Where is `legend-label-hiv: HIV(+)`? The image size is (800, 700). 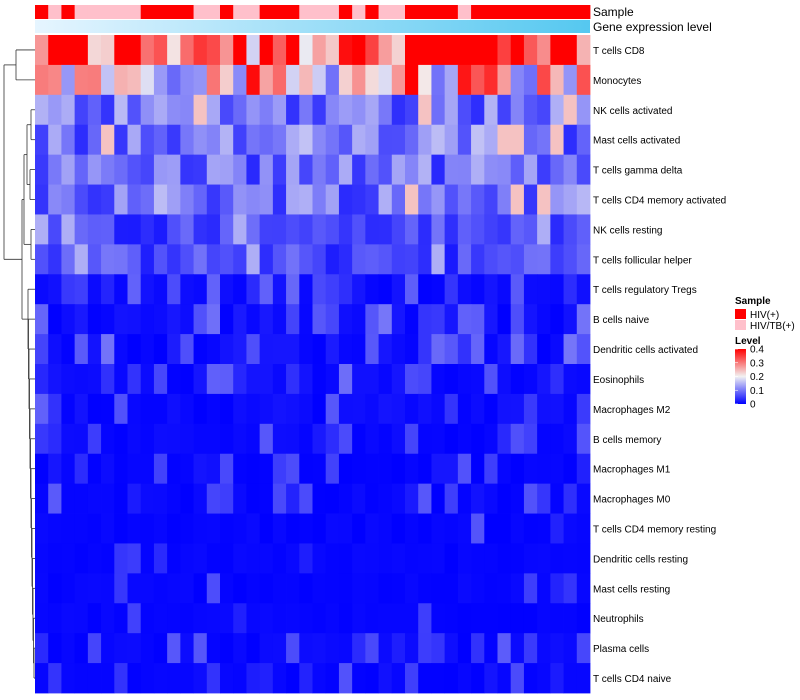 legend-label-hiv: HIV(+) is located at coordinates (764, 315).